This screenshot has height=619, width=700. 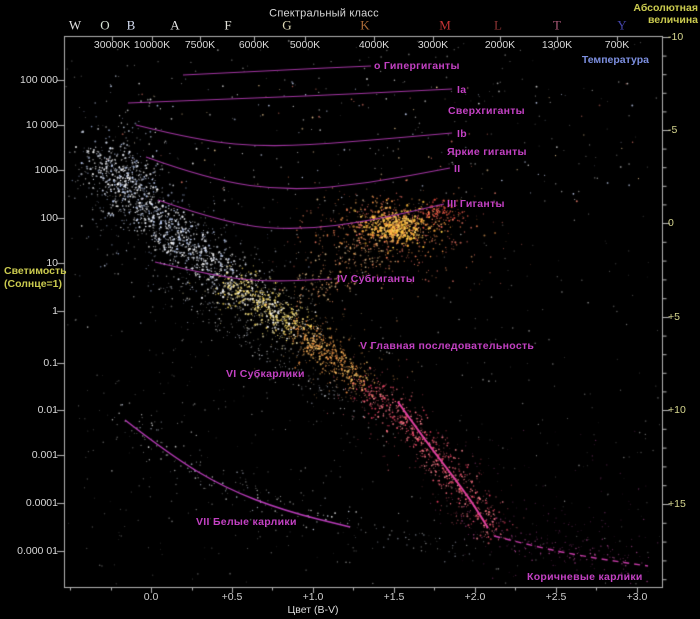 What do you see at coordinates (52, 262) in the screenshot?
I see `left-axis-tick-label: 10` at bounding box center [52, 262].